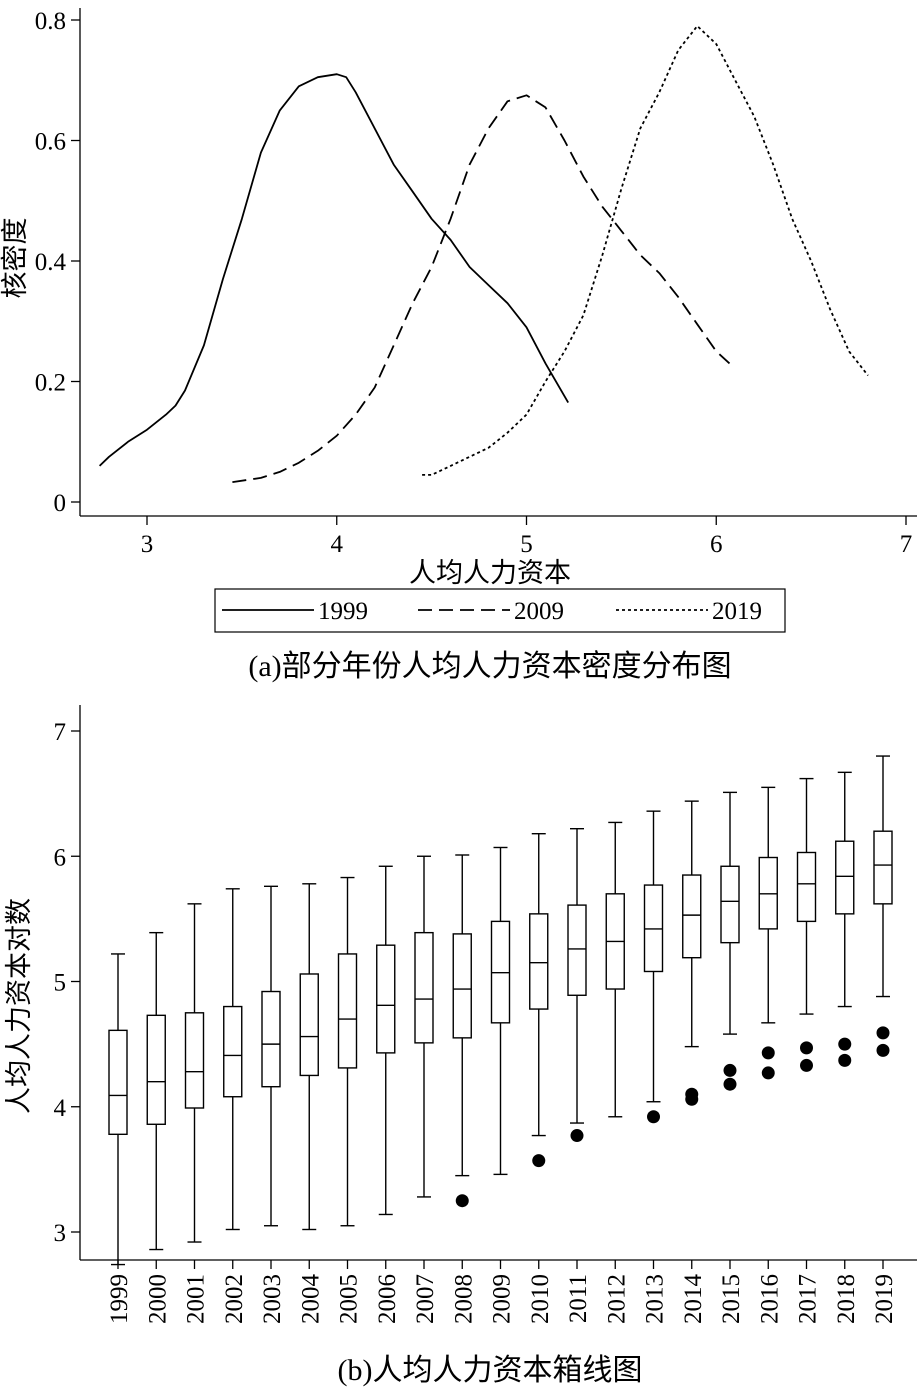 The width and height of the screenshot is (921, 1395). What do you see at coordinates (846, 1299) in the screenshot?
I see `boxplot-x-tick-label: 2018` at bounding box center [846, 1299].